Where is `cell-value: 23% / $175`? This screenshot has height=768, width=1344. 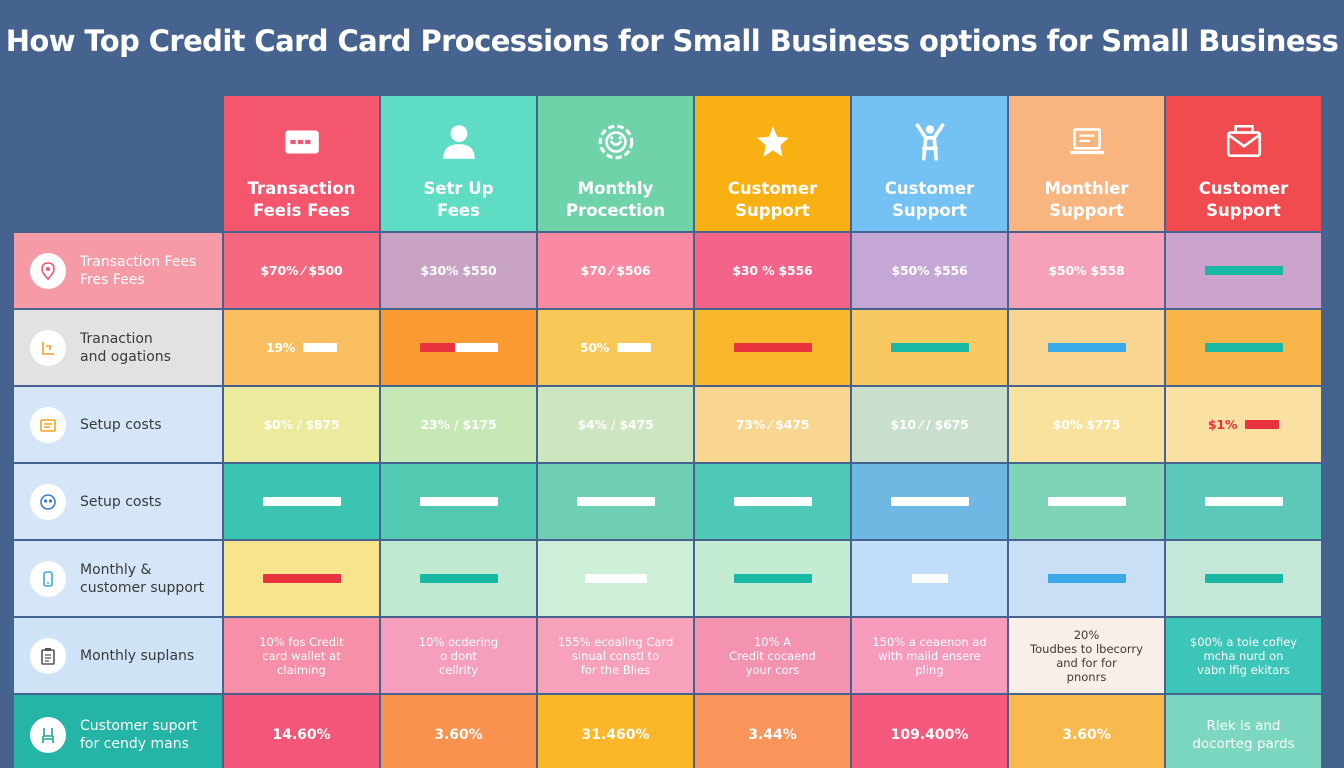
cell-value: 23% / $175 is located at coordinates (458, 424).